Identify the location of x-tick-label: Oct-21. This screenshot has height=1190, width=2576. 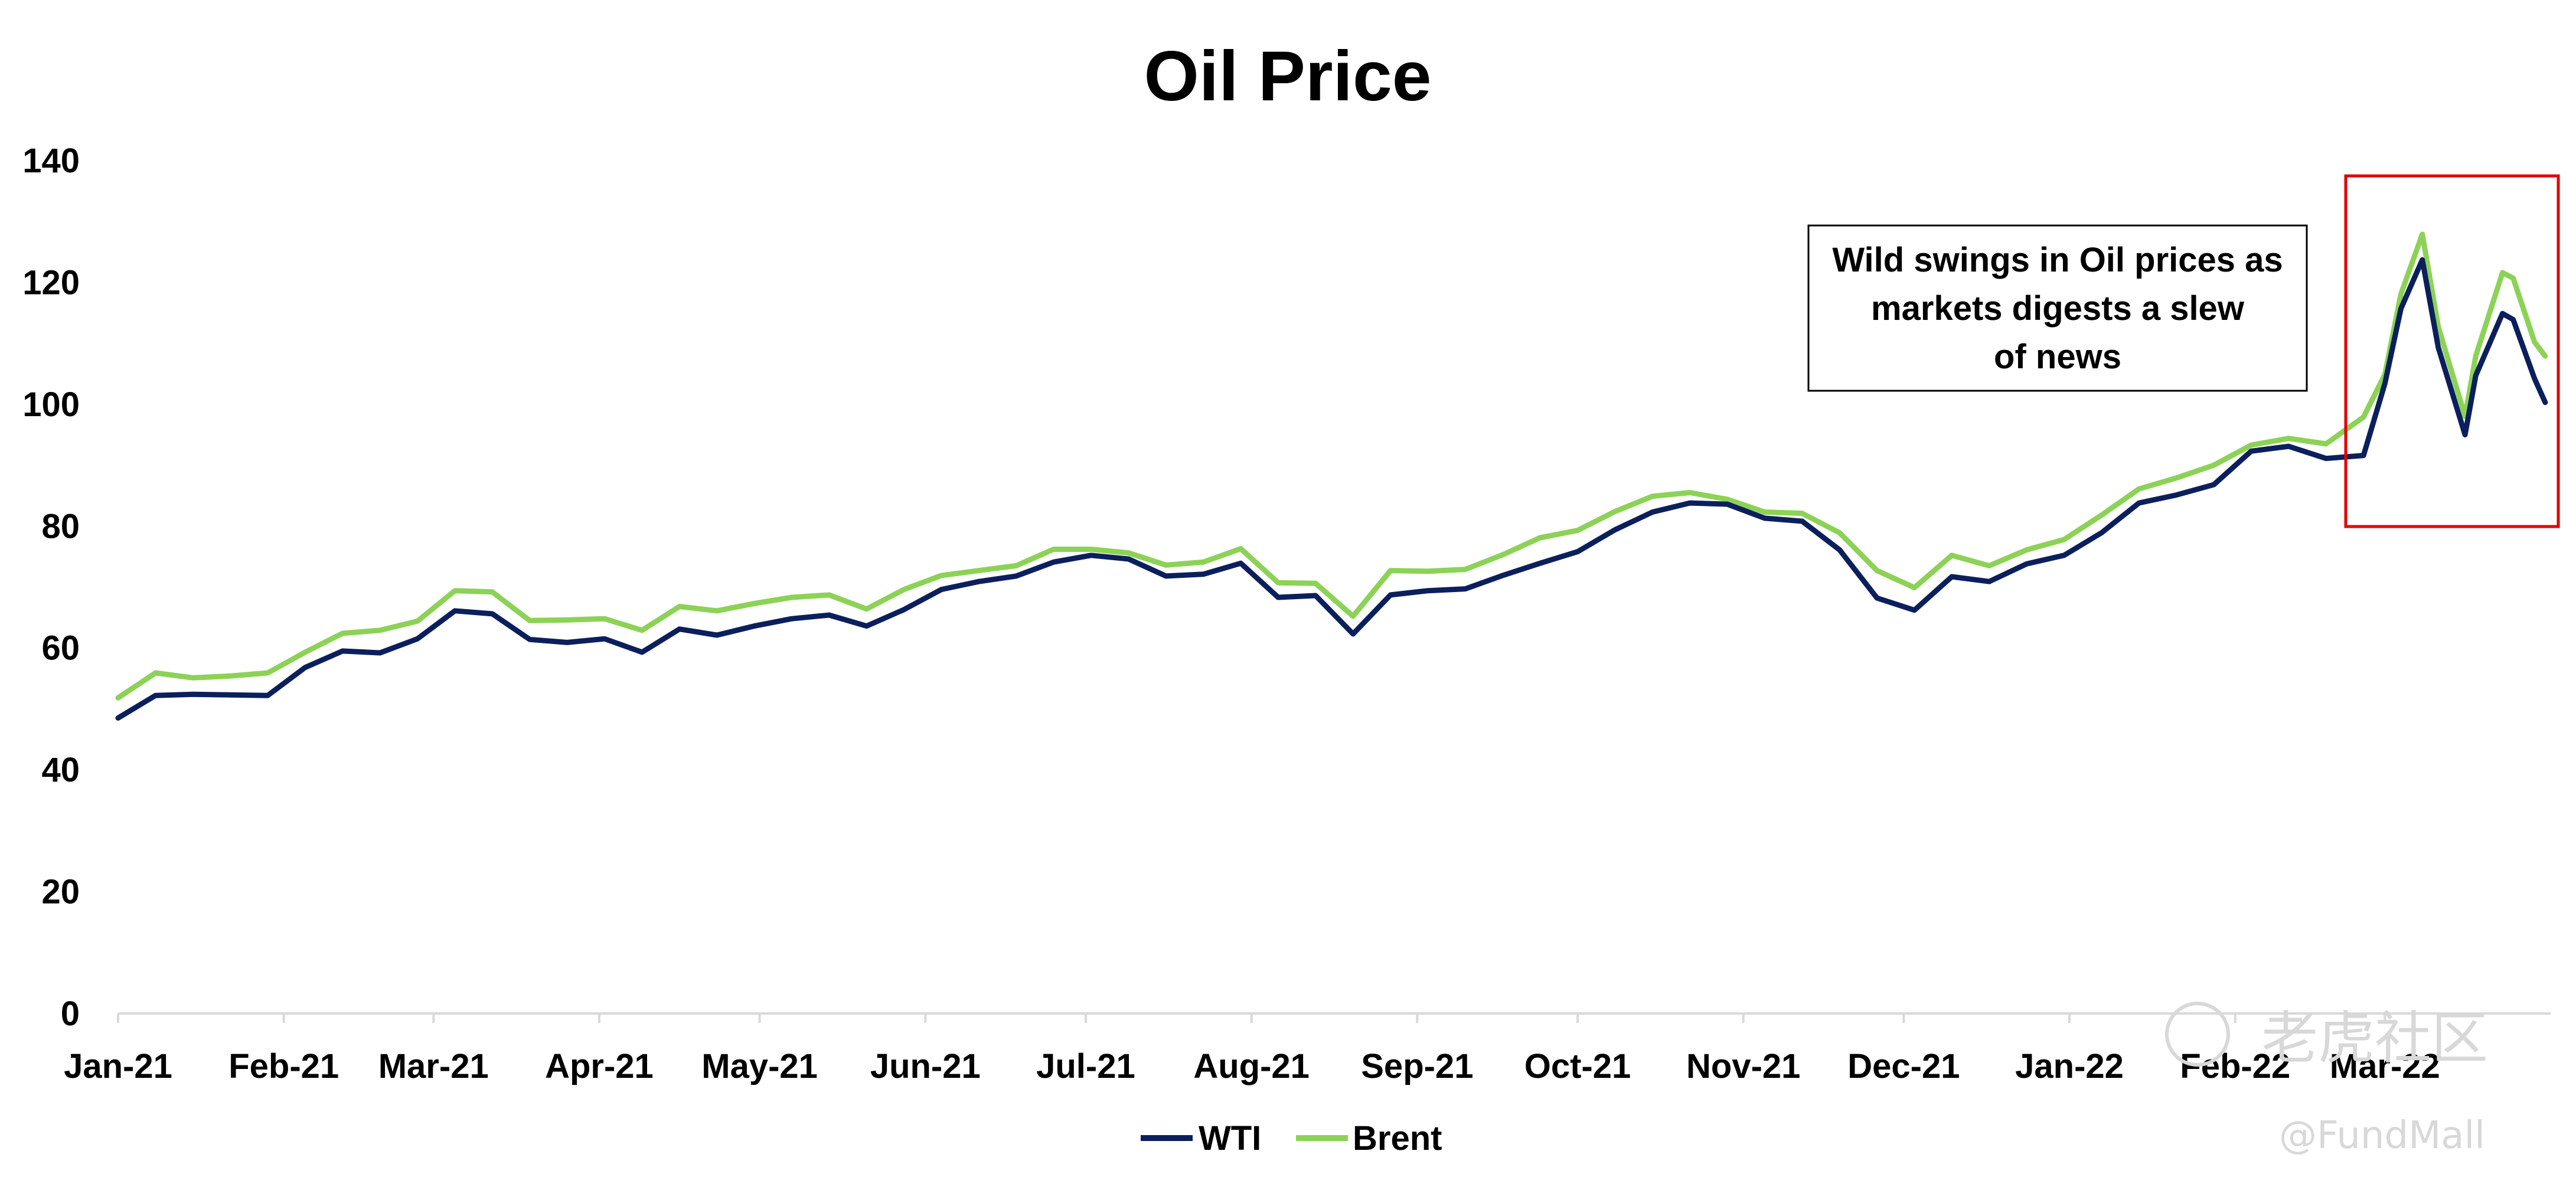
(1577, 1066).